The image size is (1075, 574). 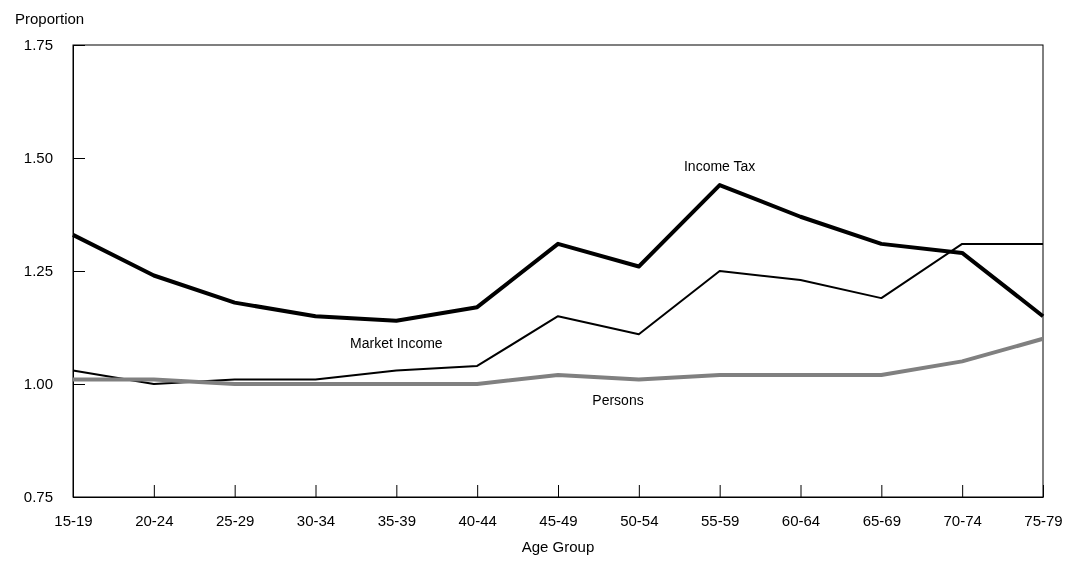 What do you see at coordinates (558, 546) in the screenshot?
I see `x-axis-title: Age Group` at bounding box center [558, 546].